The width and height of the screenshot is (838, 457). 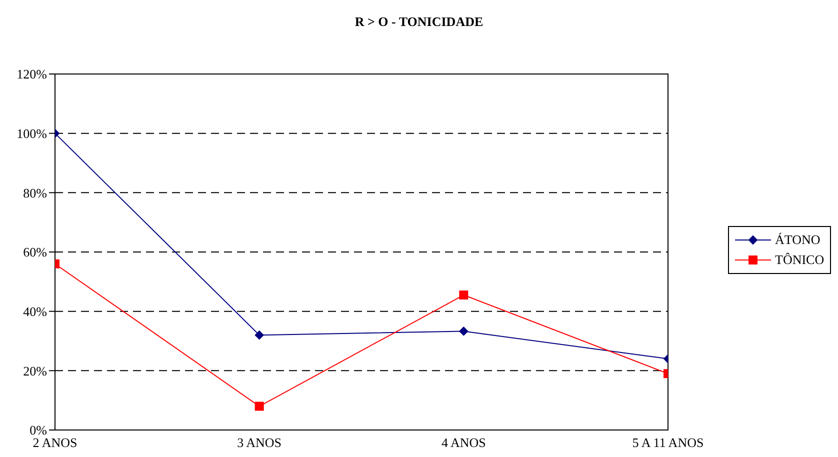 What do you see at coordinates (35, 311) in the screenshot?
I see `y-tick-label: 40%` at bounding box center [35, 311].